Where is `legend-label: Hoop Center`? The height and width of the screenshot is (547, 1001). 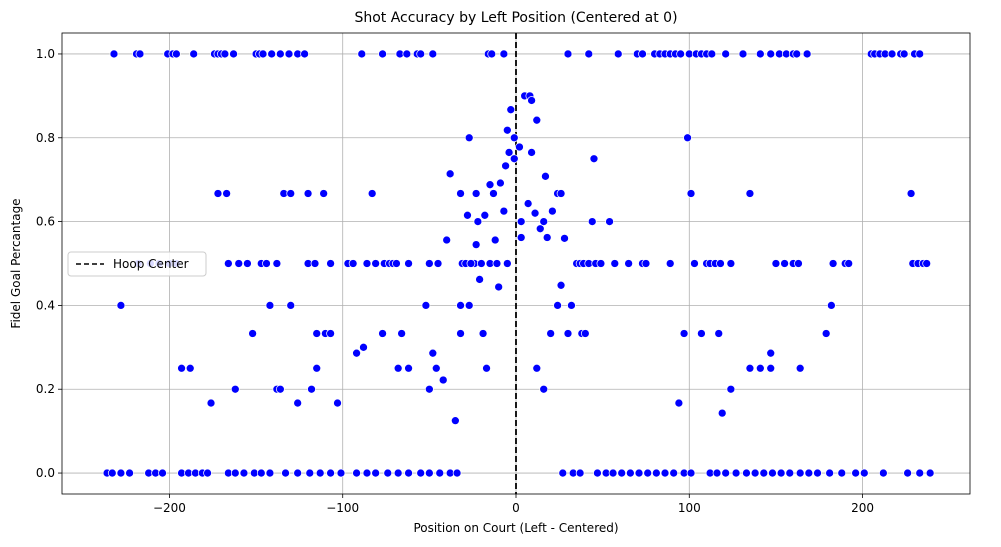
legend-label: Hoop Center is located at coordinates (151, 264).